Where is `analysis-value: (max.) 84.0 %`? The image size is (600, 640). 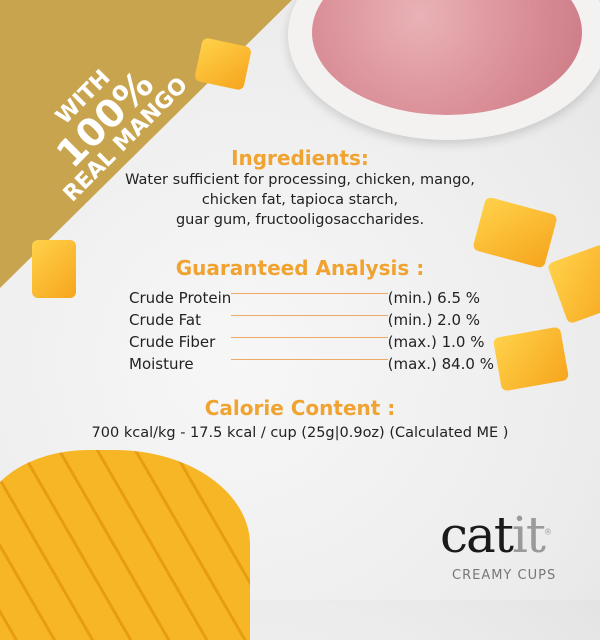
analysis-value: (max.) 84.0 % is located at coordinates (440, 364).